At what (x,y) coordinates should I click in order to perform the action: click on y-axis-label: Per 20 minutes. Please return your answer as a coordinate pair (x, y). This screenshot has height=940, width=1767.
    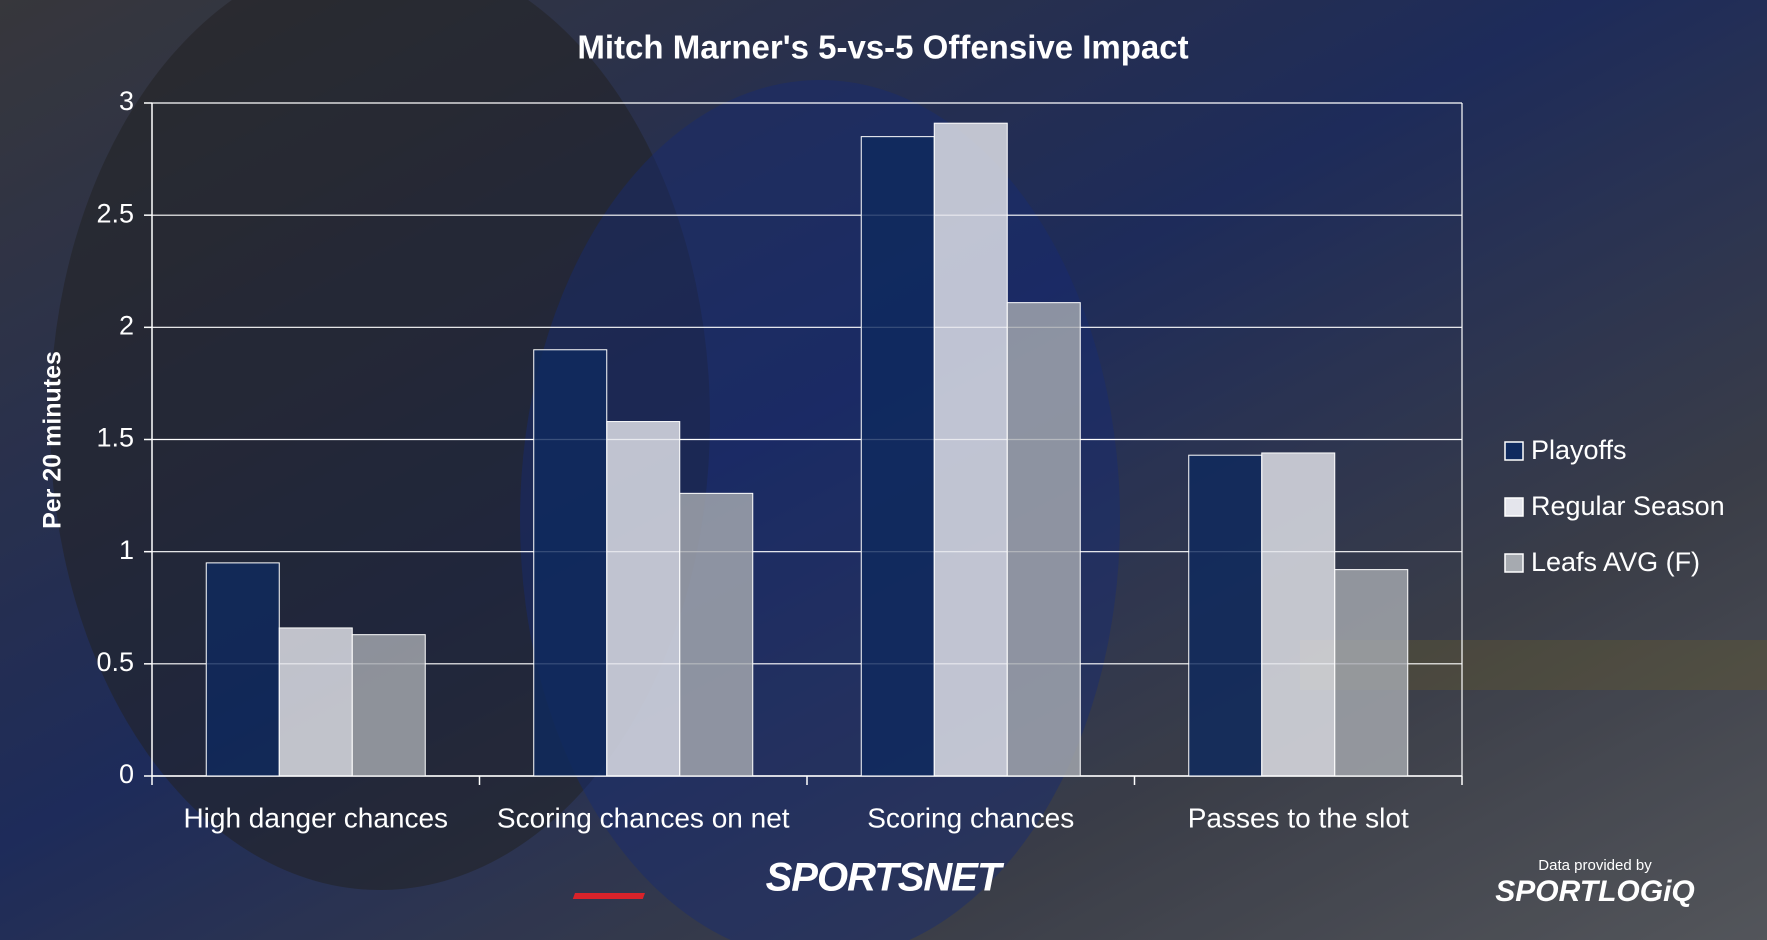
    Looking at the image, I should click on (53, 440).